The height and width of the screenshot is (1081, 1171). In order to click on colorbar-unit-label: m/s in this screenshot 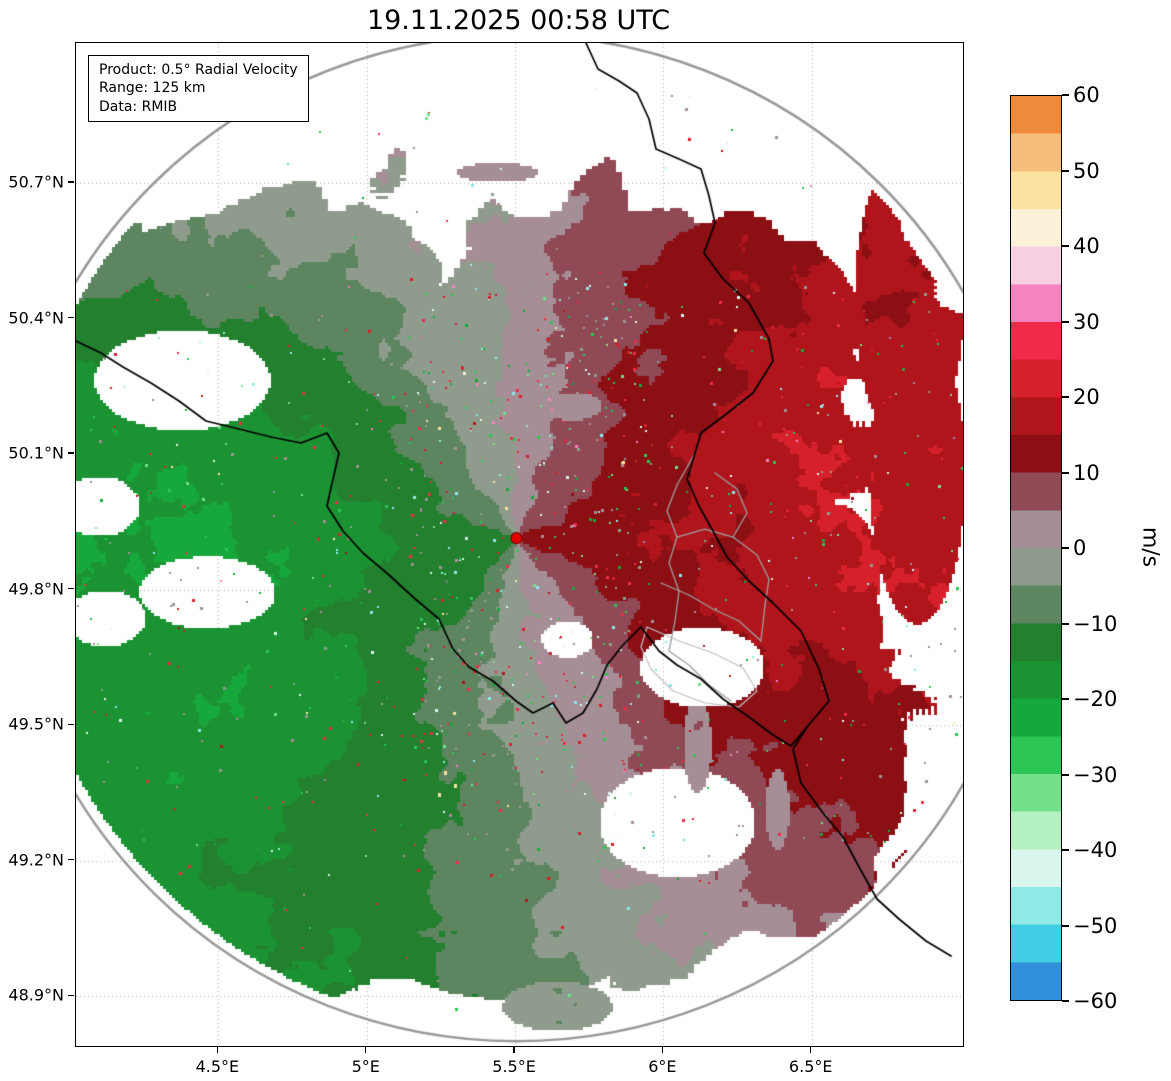, I will do `click(1150, 547)`.